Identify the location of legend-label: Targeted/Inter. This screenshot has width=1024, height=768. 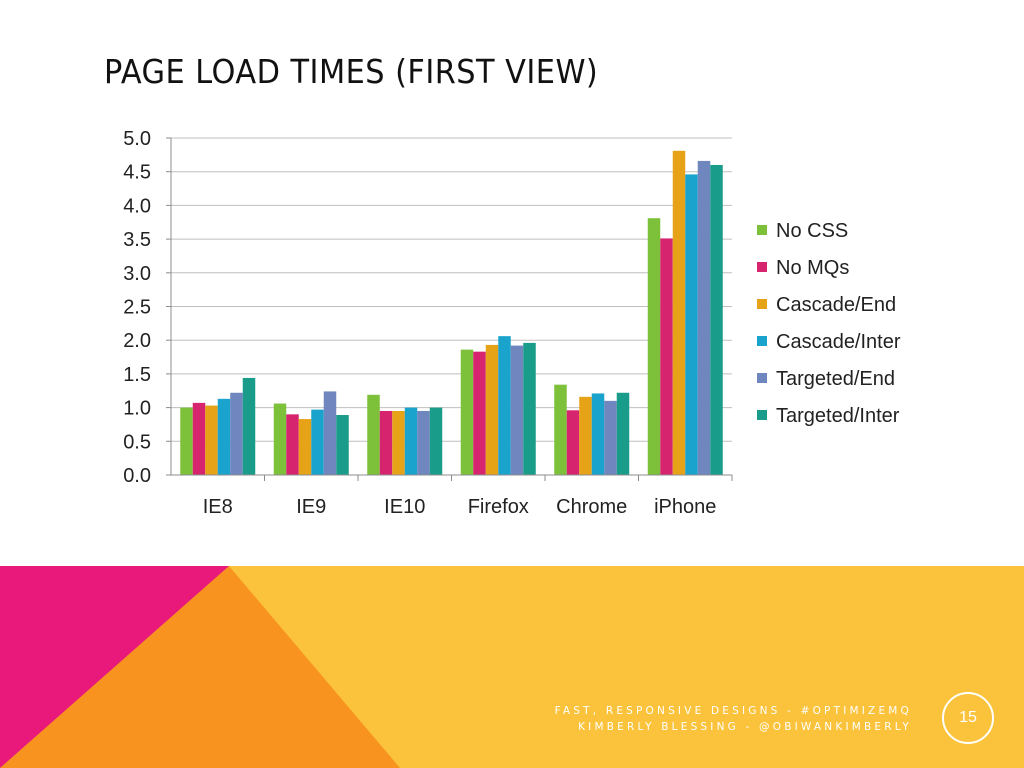
(838, 416).